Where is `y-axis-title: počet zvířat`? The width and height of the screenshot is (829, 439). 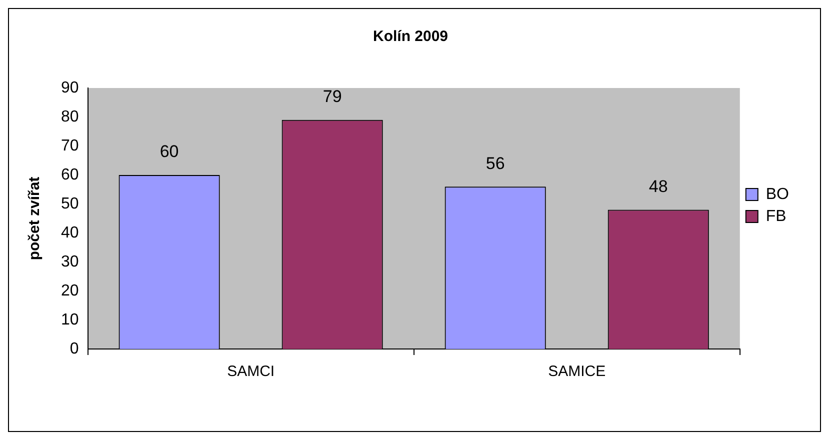 y-axis-title: počet zvířat is located at coordinates (35, 218).